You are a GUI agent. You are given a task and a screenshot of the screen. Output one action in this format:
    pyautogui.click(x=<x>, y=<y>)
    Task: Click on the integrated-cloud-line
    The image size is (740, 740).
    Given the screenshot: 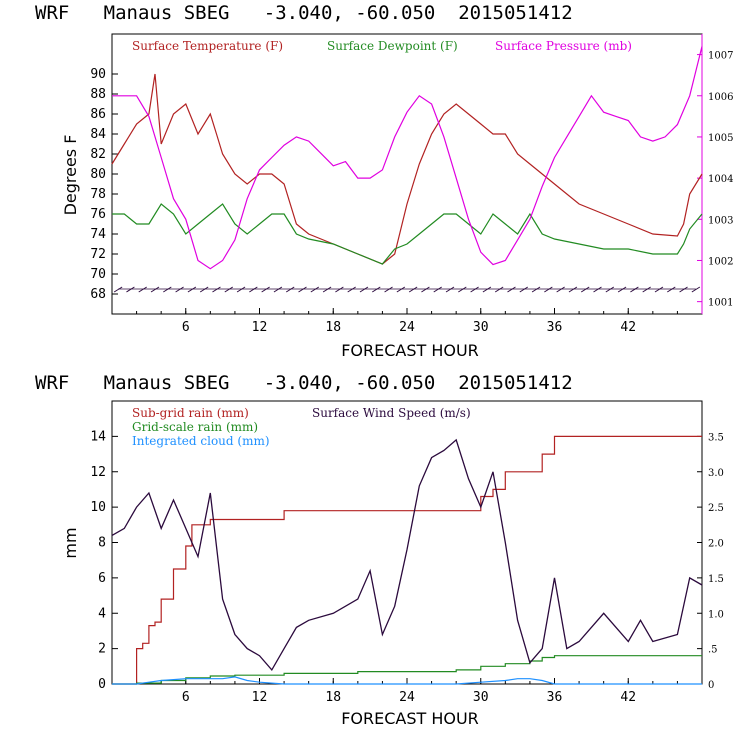 What is the action you would take?
    pyautogui.click(x=407, y=680)
    